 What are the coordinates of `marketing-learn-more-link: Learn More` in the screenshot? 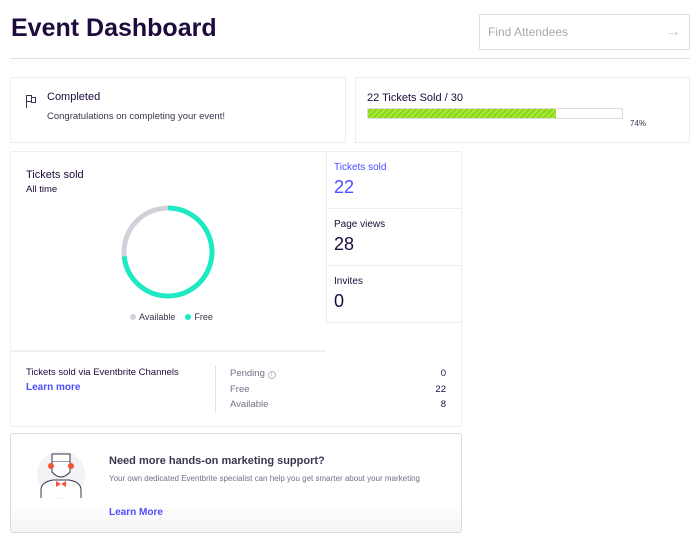 It's located at (136, 512).